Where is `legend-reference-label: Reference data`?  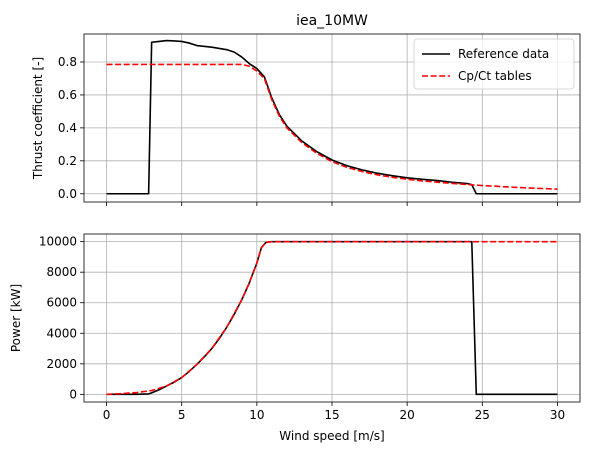 legend-reference-label: Reference data is located at coordinates (503, 54).